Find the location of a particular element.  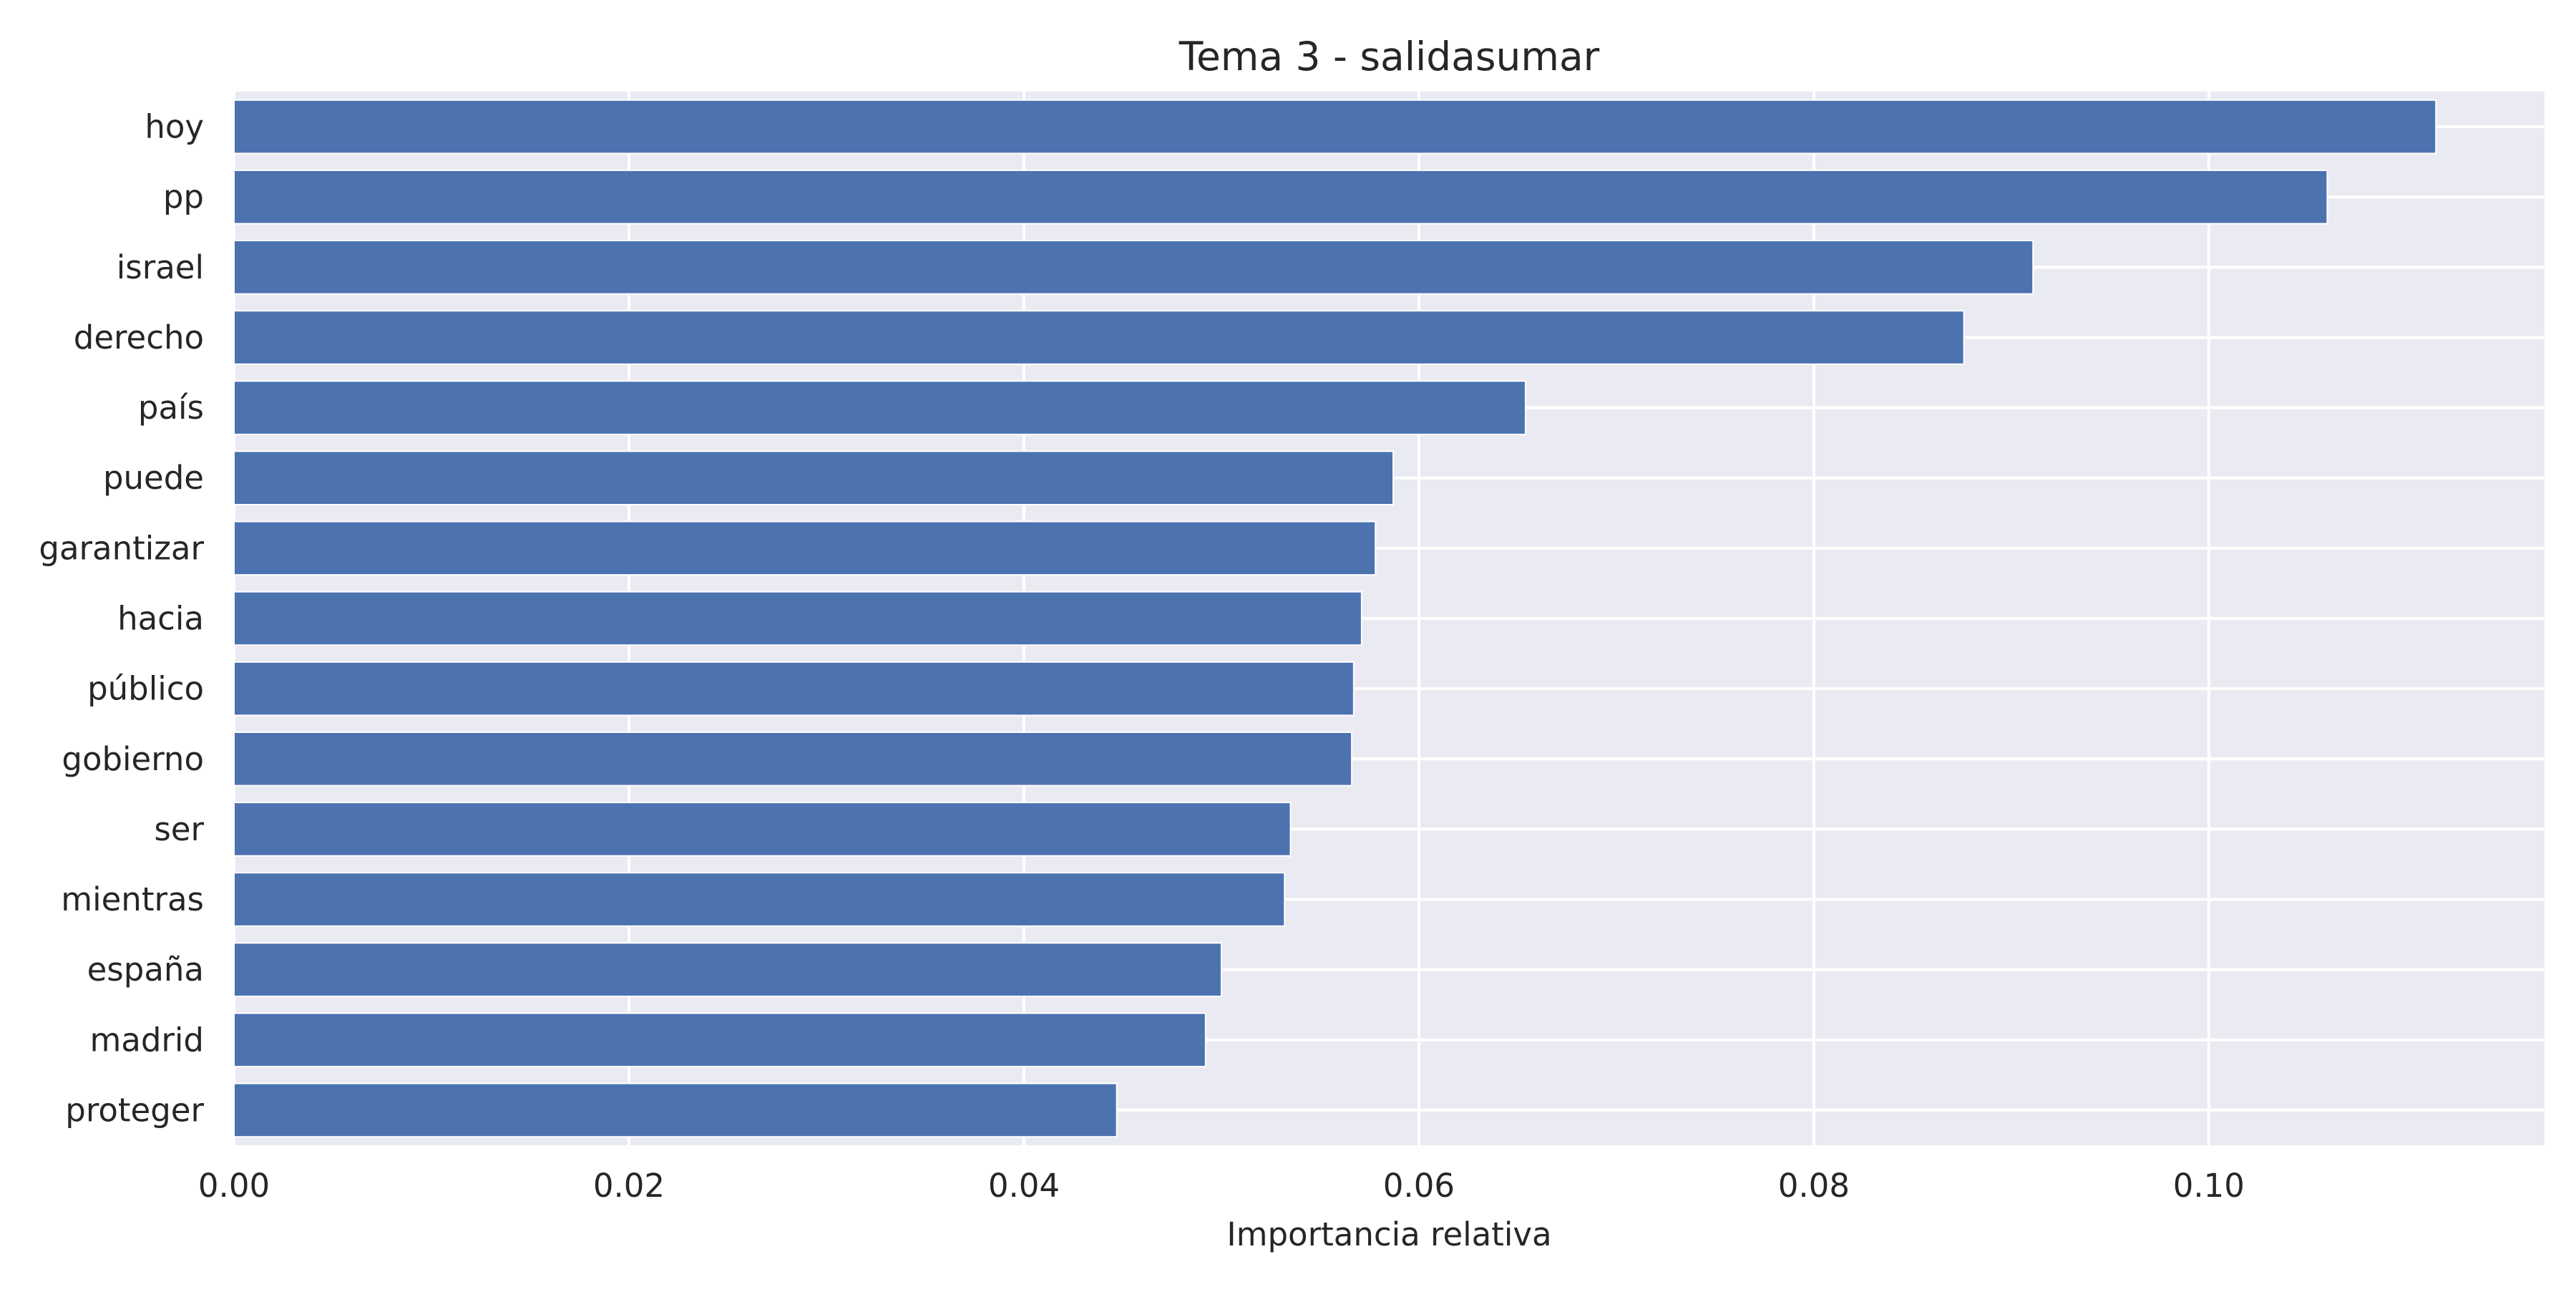

bar-garantizar is located at coordinates (805, 548).